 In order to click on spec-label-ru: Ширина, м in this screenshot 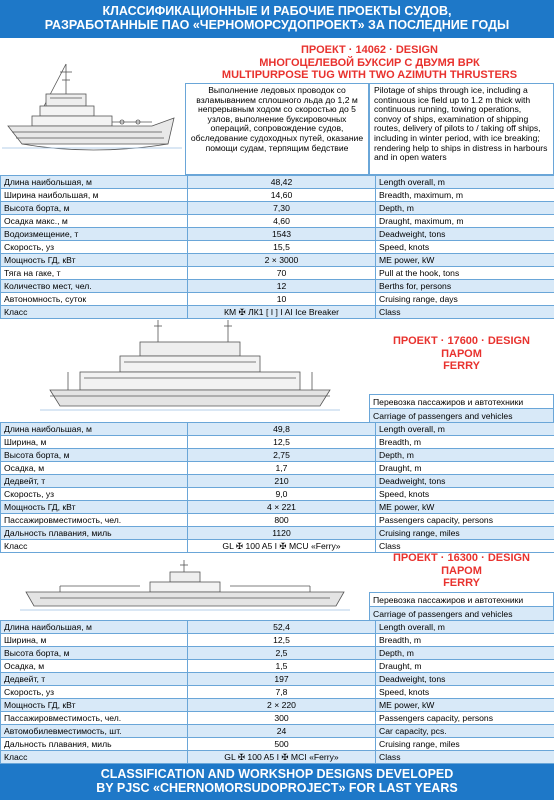, I will do `click(94, 442)`.